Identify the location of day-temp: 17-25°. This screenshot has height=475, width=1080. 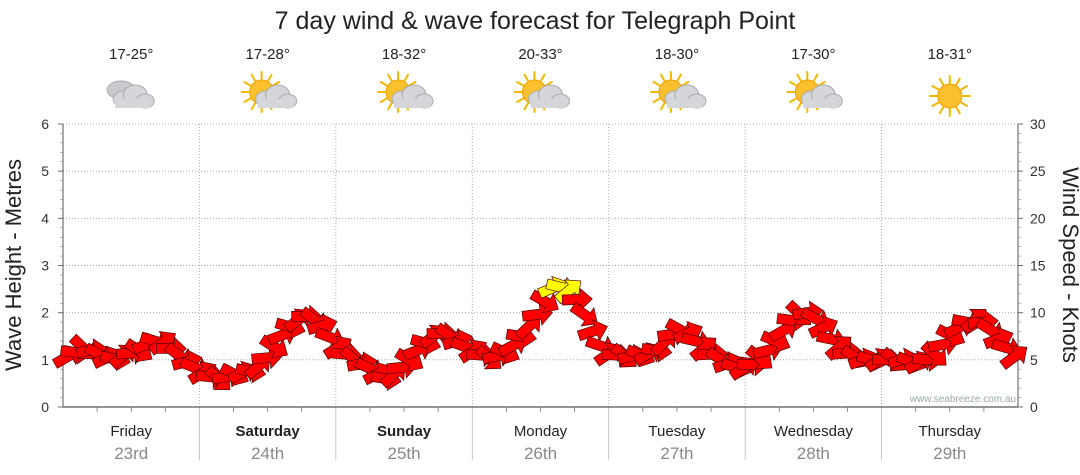
(131, 54).